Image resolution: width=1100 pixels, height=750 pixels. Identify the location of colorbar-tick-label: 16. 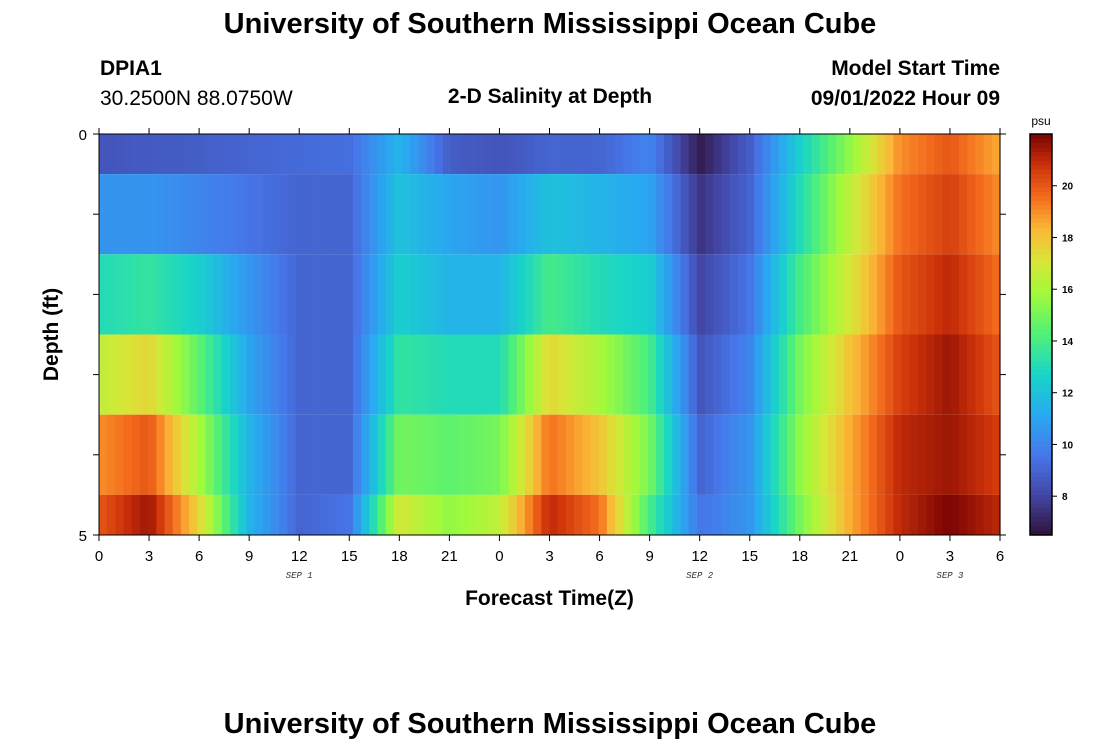
(1068, 290).